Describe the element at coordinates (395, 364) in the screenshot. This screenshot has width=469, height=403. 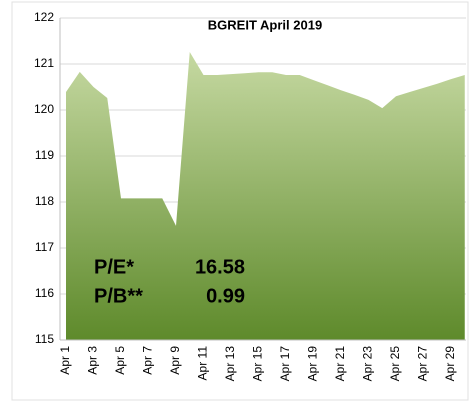
I see `x-tick-label: Apr 25` at that location.